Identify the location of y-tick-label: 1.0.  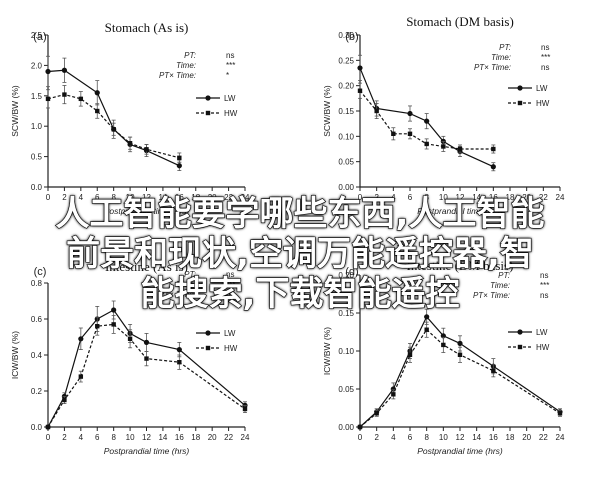
(37, 126).